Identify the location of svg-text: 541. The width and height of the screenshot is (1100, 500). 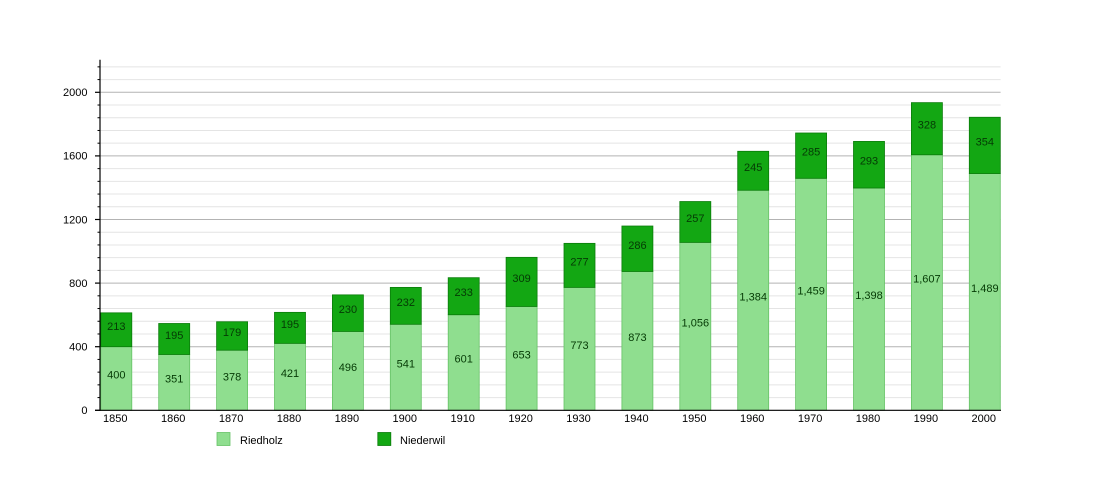
(406, 364).